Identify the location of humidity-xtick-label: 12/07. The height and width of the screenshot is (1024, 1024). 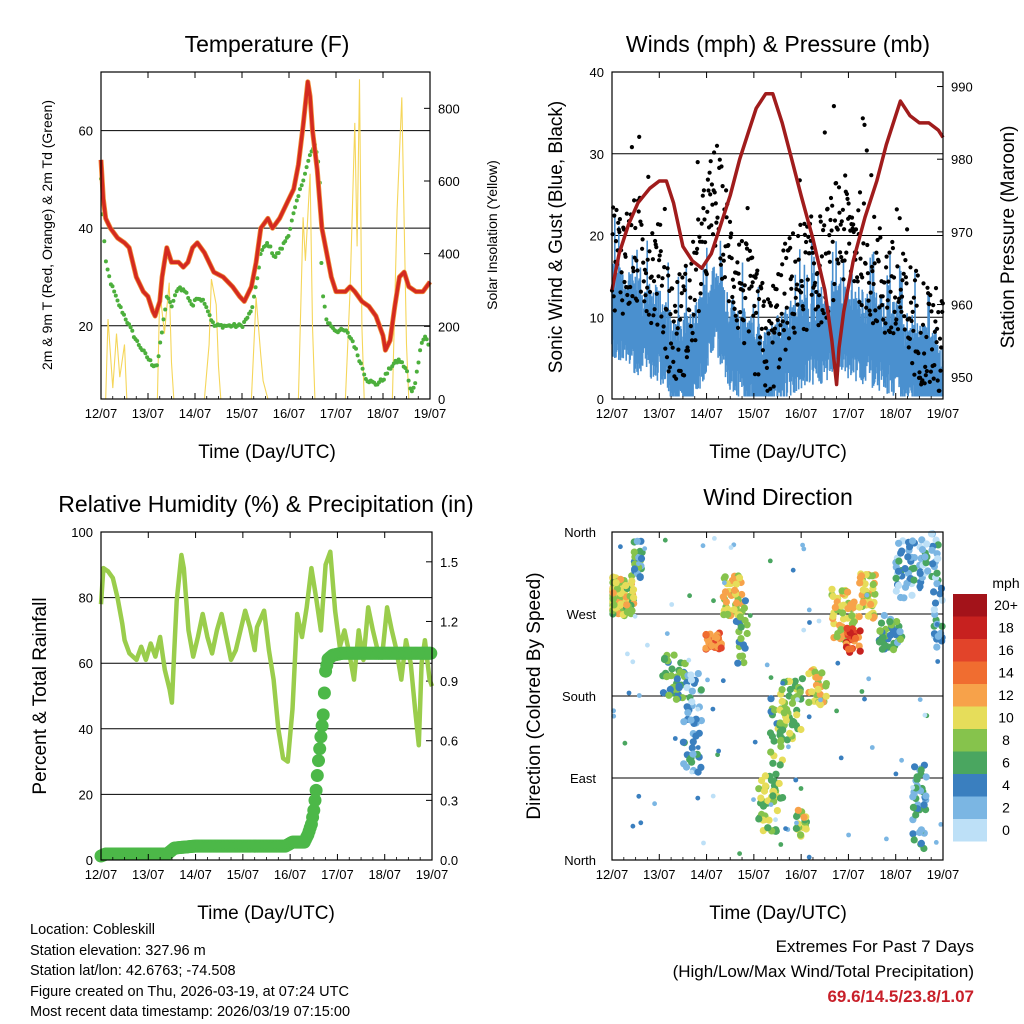
(101, 874).